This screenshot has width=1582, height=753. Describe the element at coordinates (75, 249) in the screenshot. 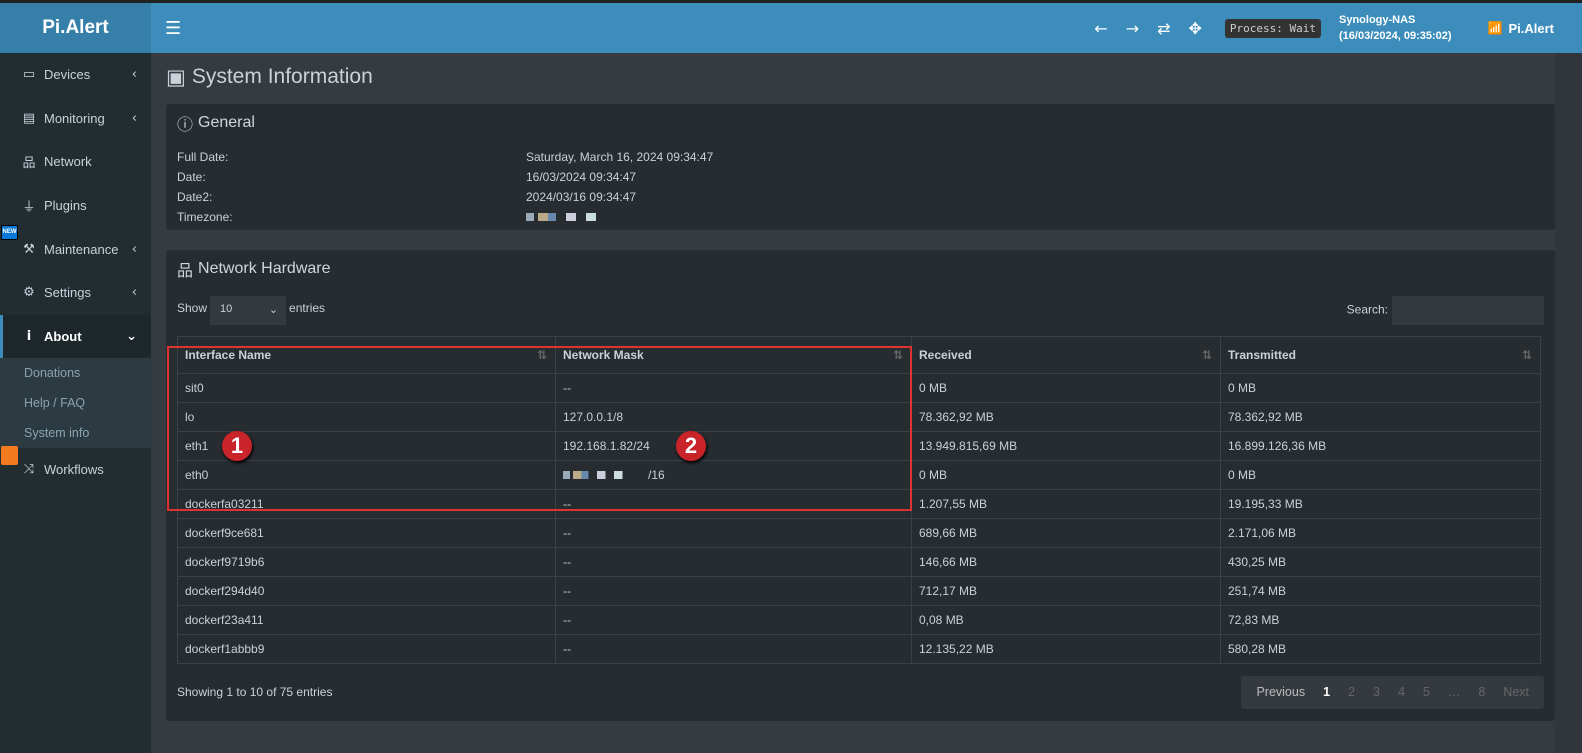

I see `sidebar-item-maintenance: ⚒ Maintenance ‹` at that location.